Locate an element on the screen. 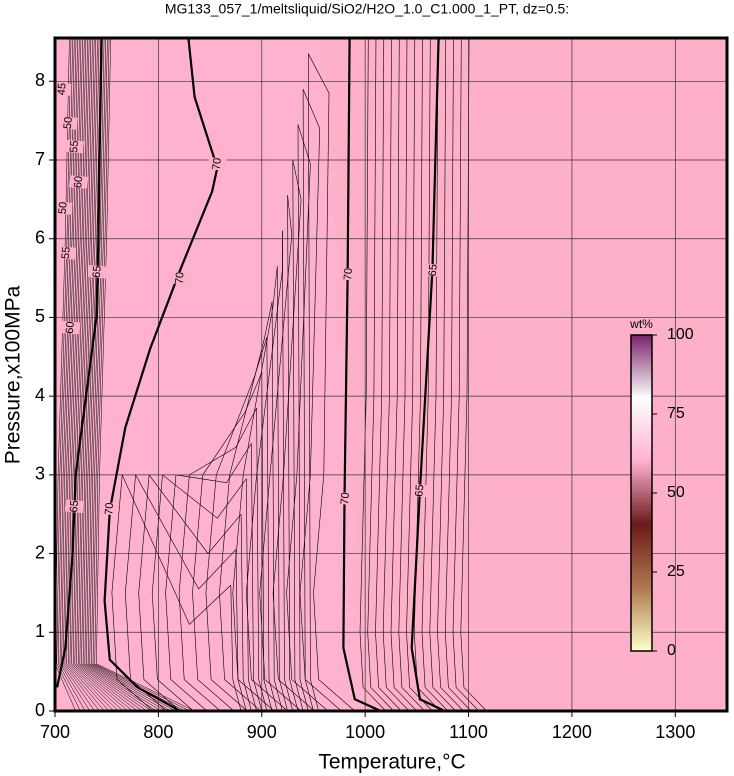 The image size is (734, 776). x-tick-label: 900 is located at coordinates (262, 732).